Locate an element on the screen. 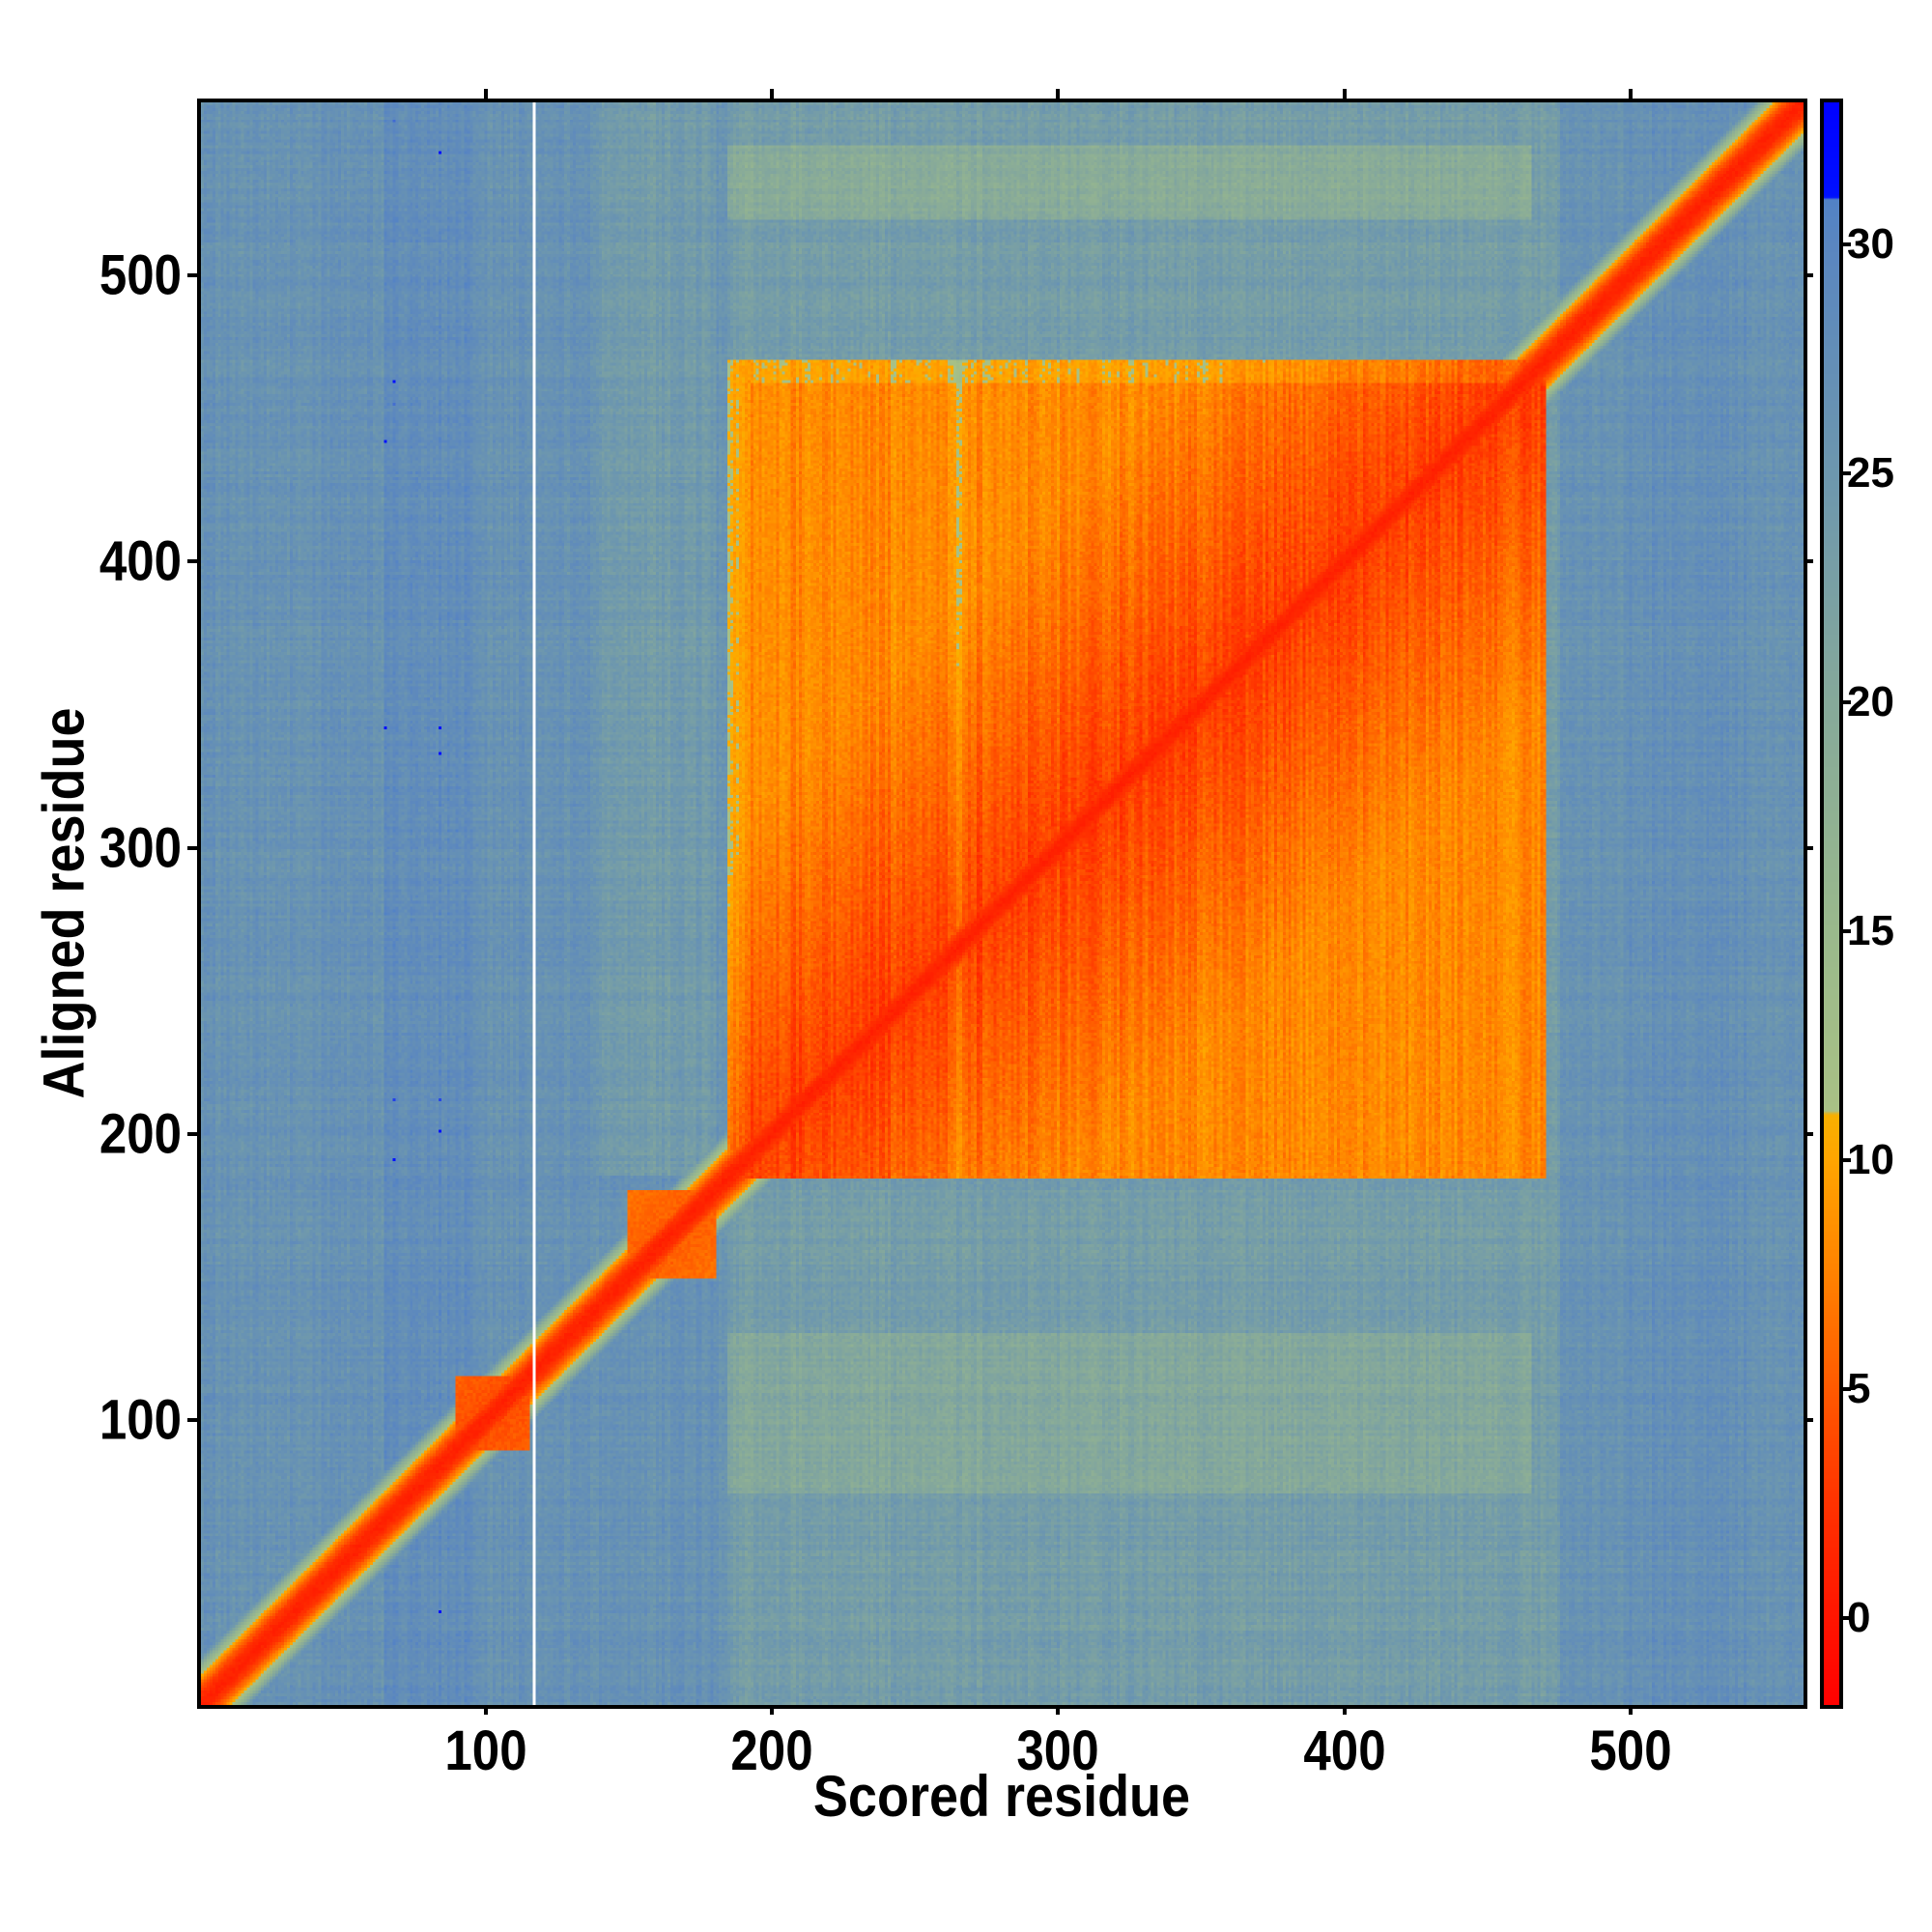 This screenshot has width=1932, height=1932. x-tick-label: 500 is located at coordinates (1630, 1750).